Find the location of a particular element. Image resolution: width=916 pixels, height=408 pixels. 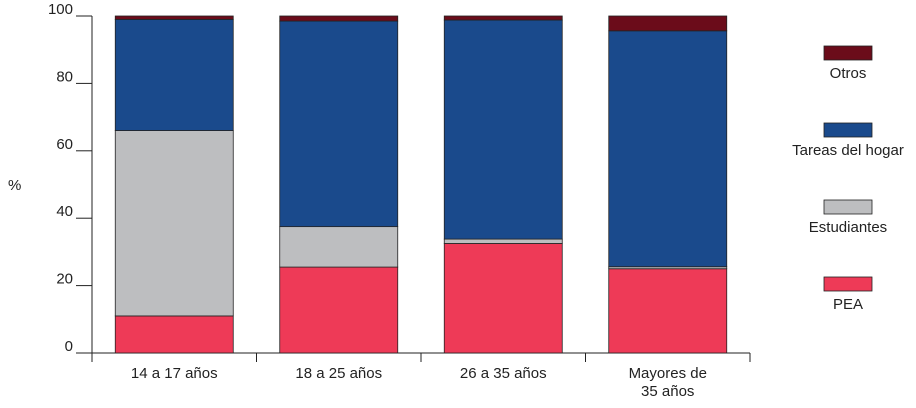

y-tick-label: 80 is located at coordinates (64, 76).